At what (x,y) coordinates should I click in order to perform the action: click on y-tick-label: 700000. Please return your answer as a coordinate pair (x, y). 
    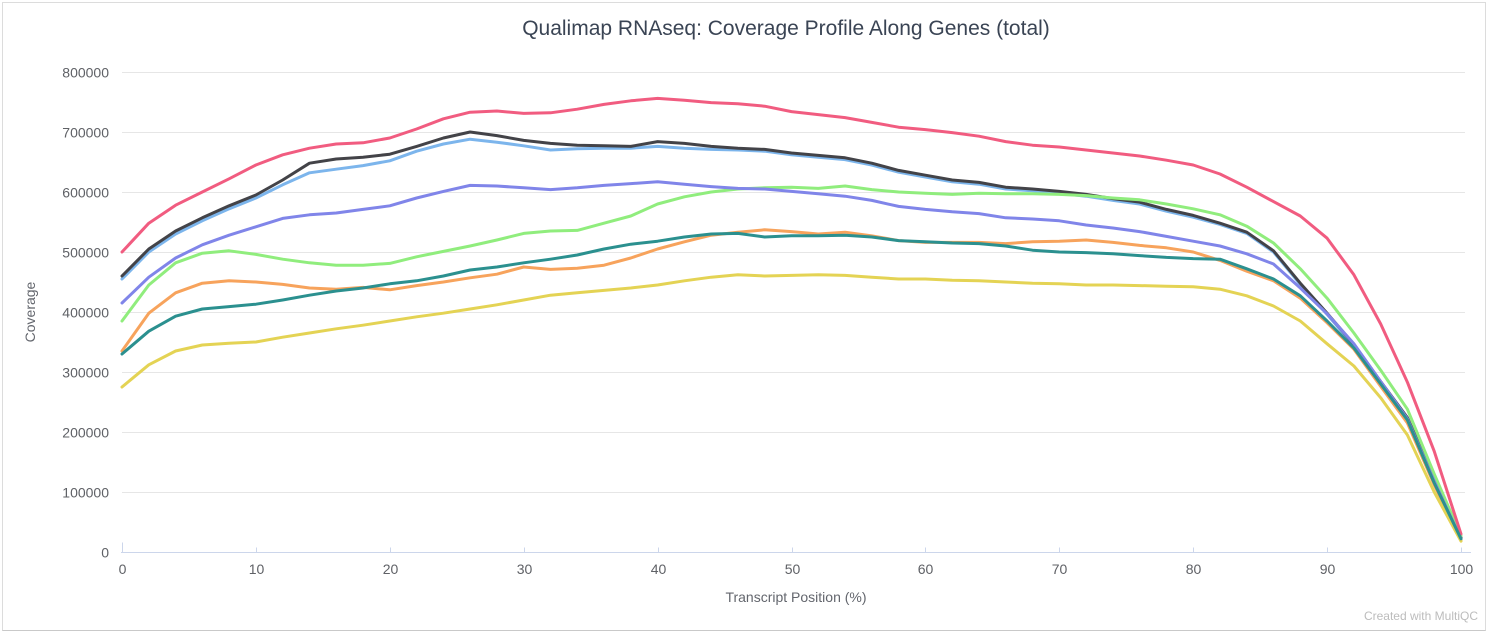
    Looking at the image, I should click on (85, 133).